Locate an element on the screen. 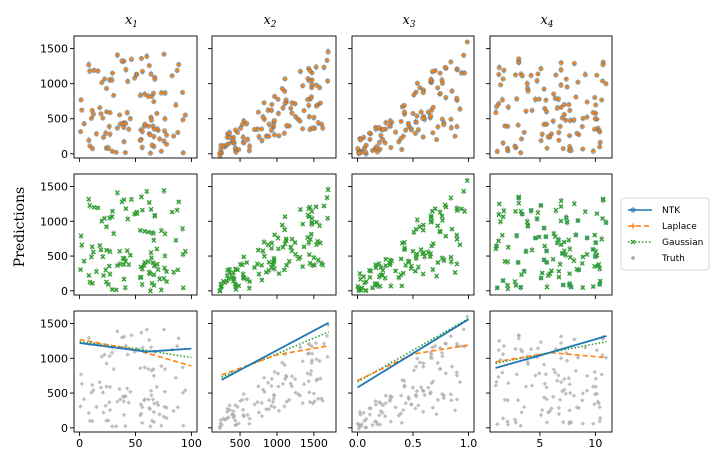 The width and height of the screenshot is (714, 458). axes-frame is located at coordinates (551, 97).